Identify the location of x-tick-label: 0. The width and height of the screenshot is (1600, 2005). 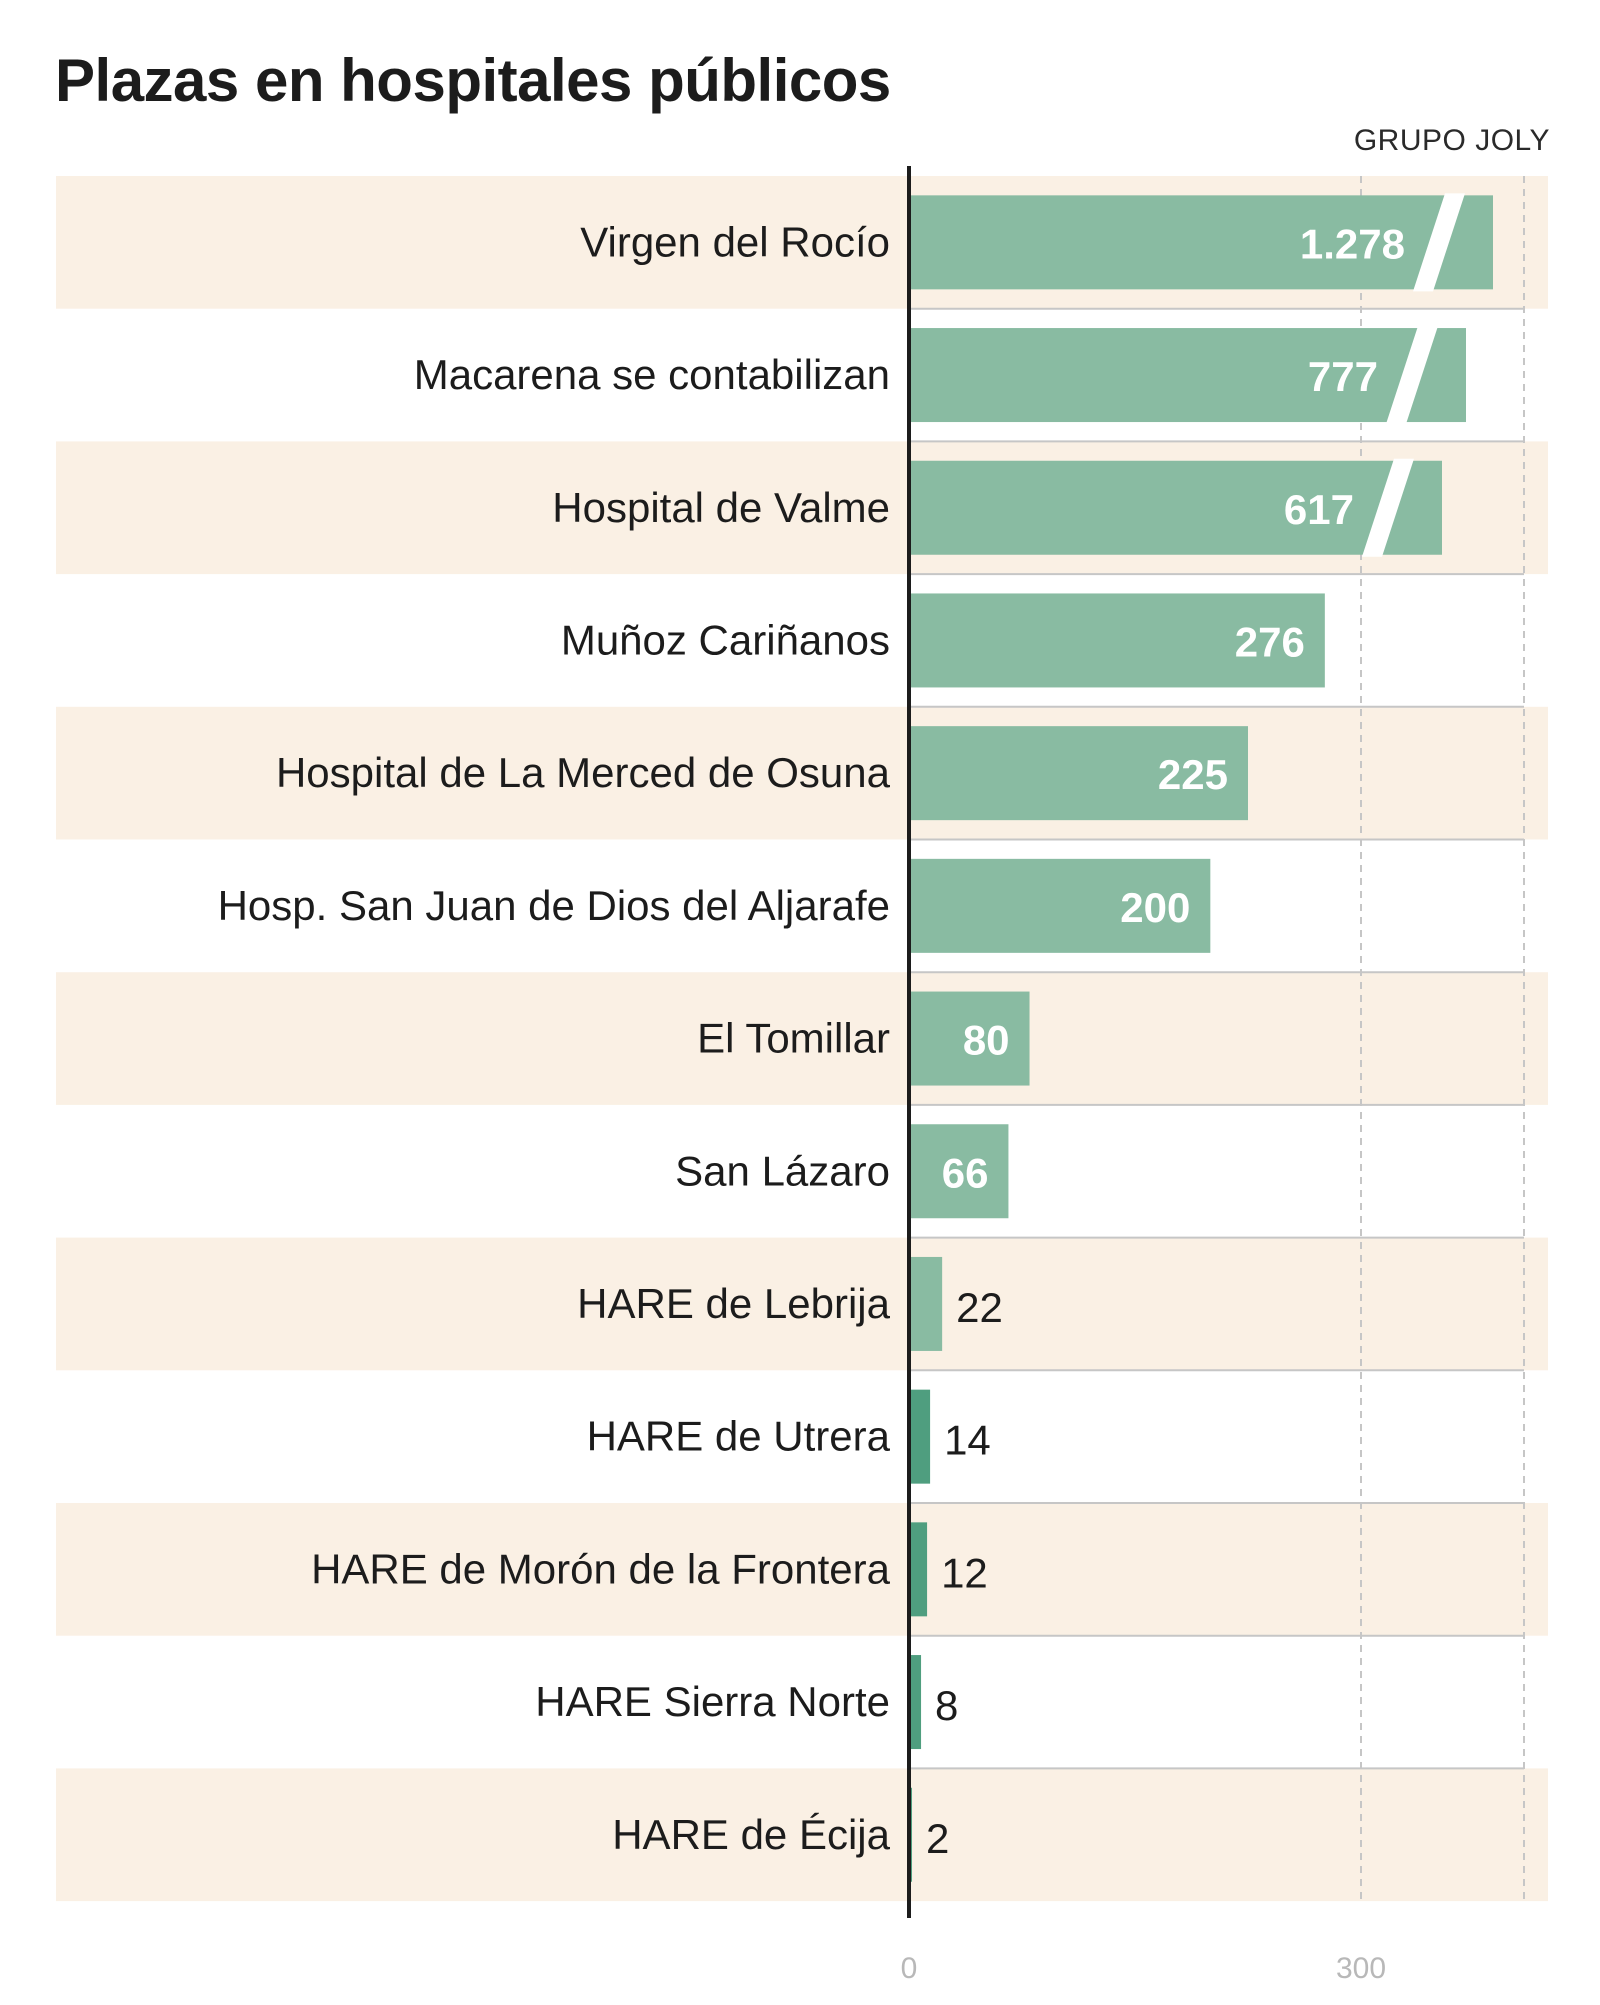
(909, 1968).